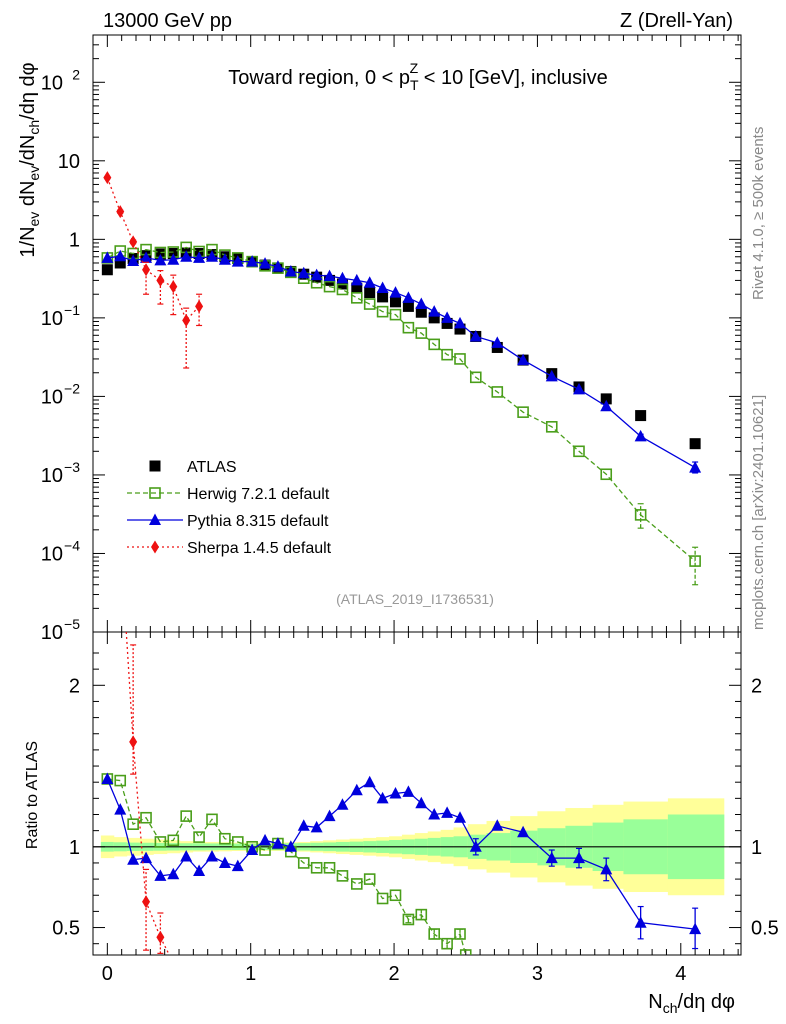 Image resolution: width=786 pixels, height=1024 pixels. Describe the element at coordinates (32, 795) in the screenshot. I see `ratio-y-axis-label: Ratio to ATLAS` at that location.